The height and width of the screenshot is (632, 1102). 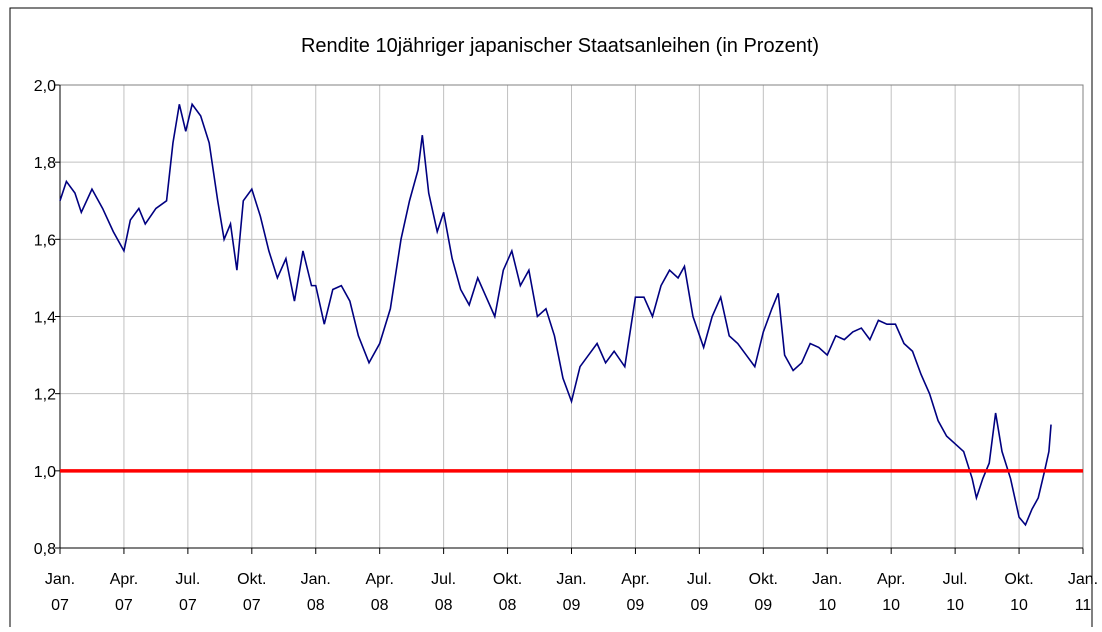 I want to click on x-tick-label: Jan. 11, so click(x=1083, y=592).